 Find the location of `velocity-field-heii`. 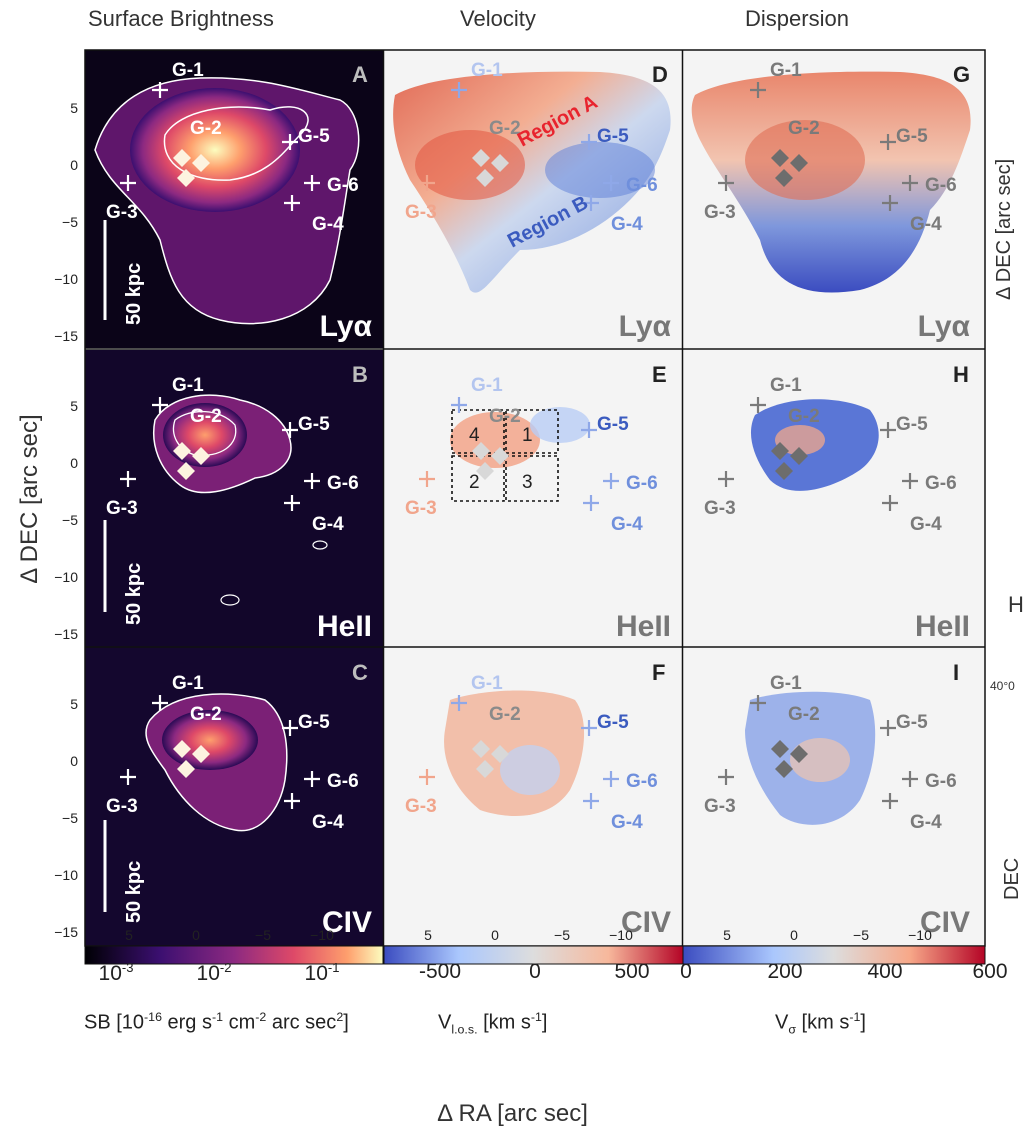

velocity-field-heii is located at coordinates (495, 440).